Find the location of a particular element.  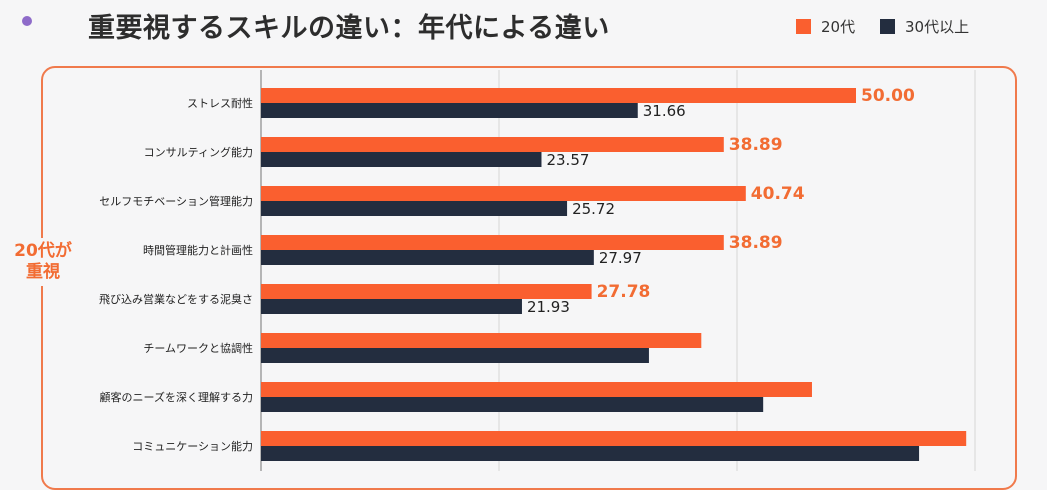

category-label: 時間管理能力と計画性 is located at coordinates (198, 250).